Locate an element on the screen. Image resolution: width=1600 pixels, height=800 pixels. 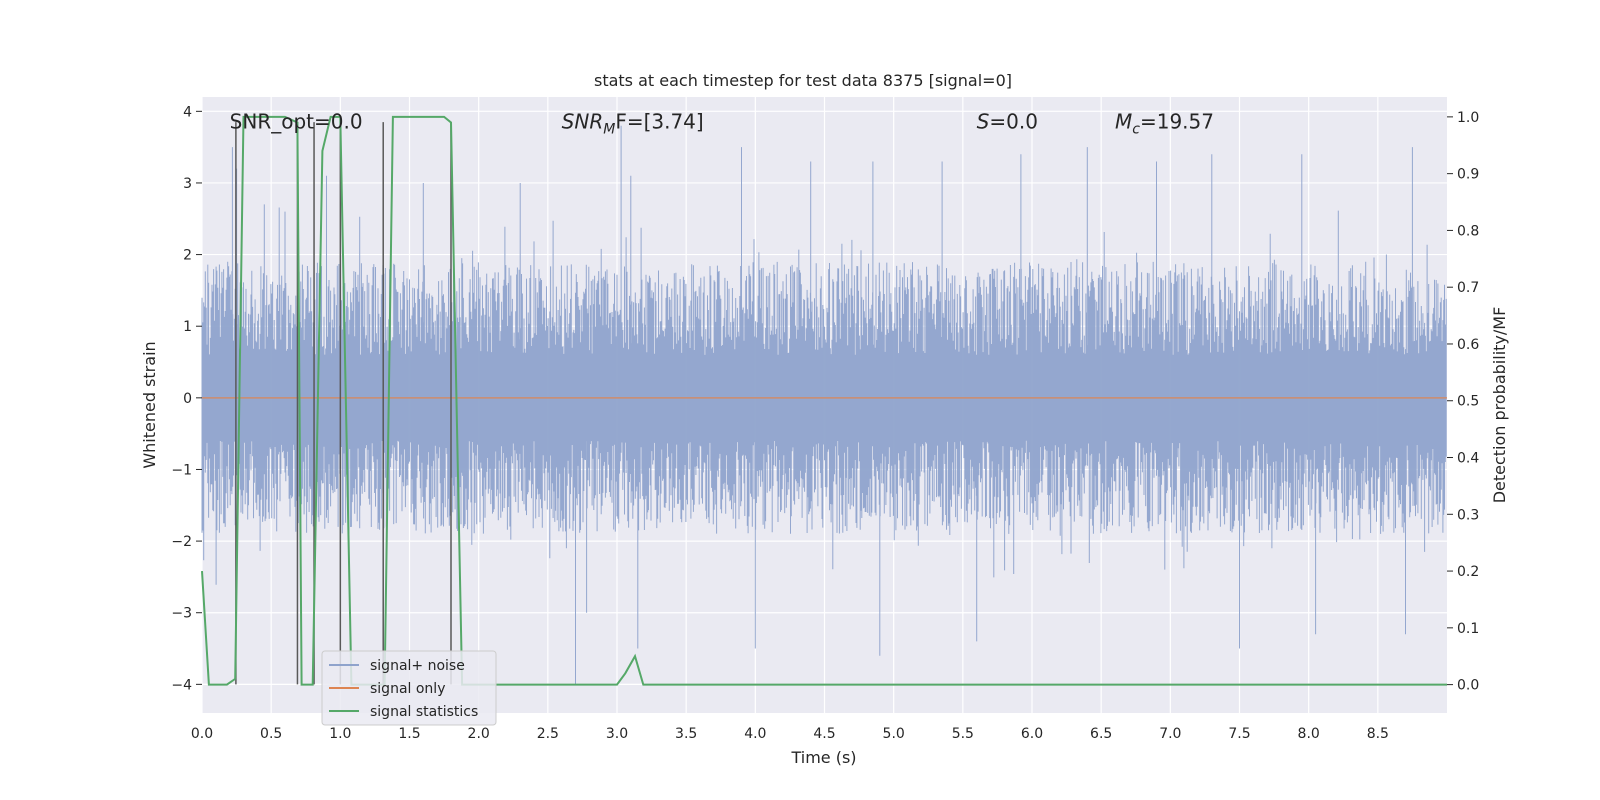
y2-tick-label: 0.3 is located at coordinates (1468, 515).